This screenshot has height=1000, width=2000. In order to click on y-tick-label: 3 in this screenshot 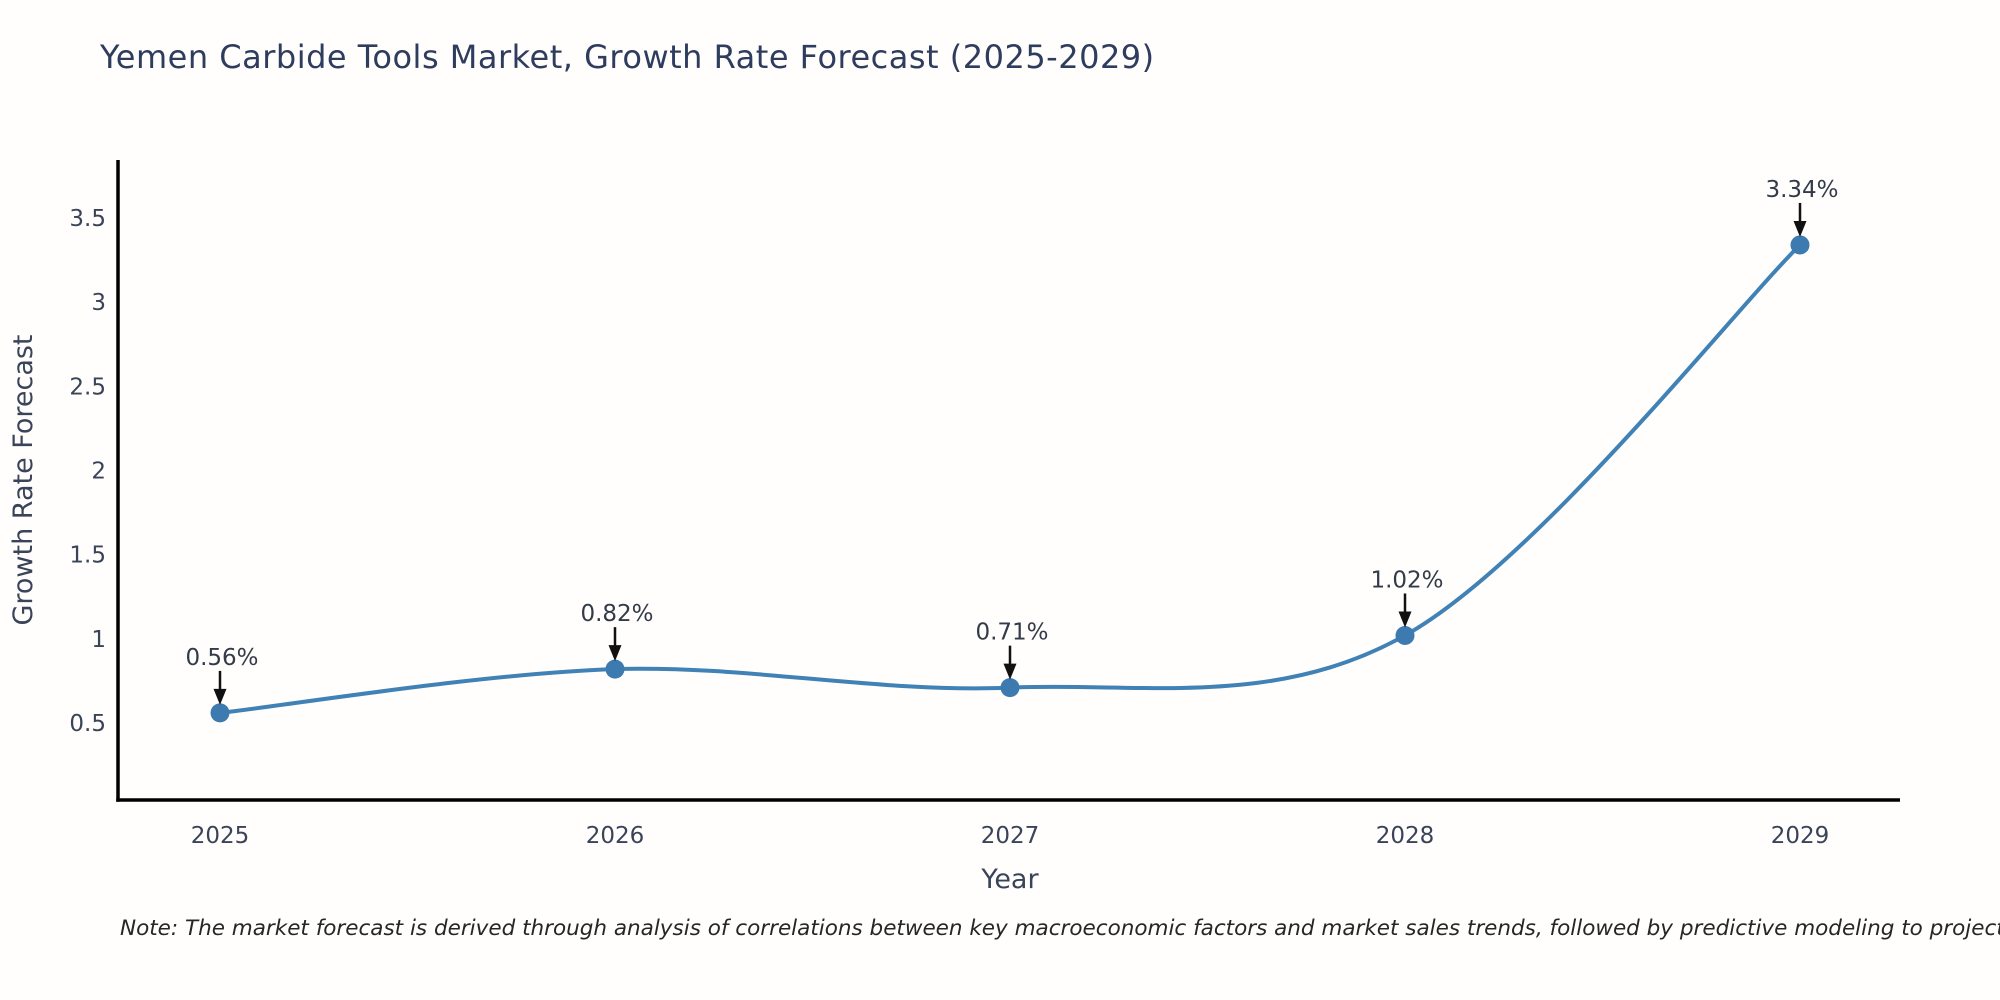, I will do `click(98, 303)`.